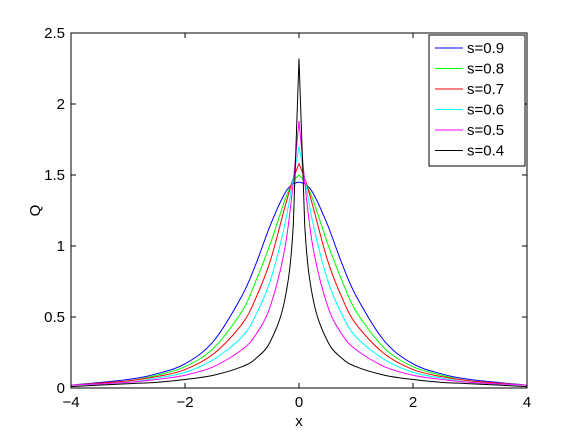 This screenshot has width=581, height=436. What do you see at coordinates (299, 421) in the screenshot?
I see `x-axis-label: x` at bounding box center [299, 421].